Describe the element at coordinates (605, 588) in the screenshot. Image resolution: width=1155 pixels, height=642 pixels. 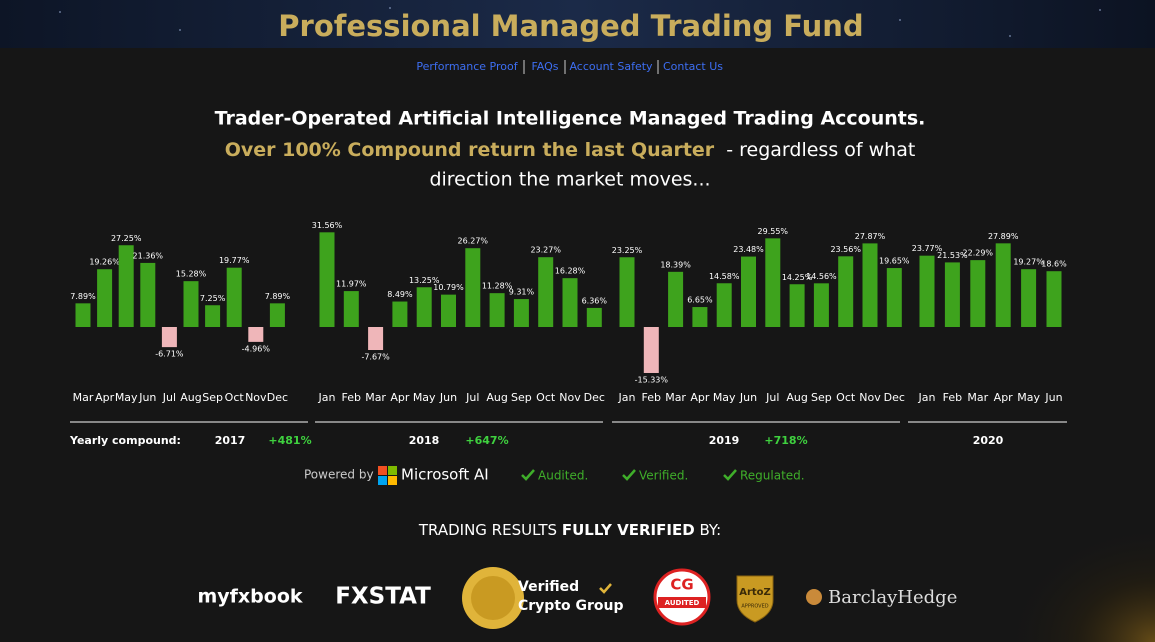
I see `vcg-check` at that location.